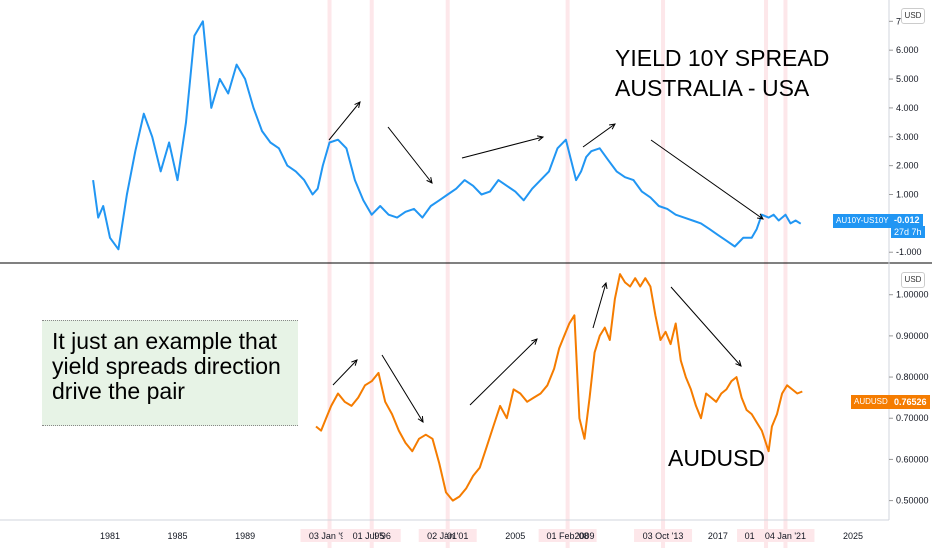 The width and height of the screenshot is (932, 550). Describe the element at coordinates (716, 458) in the screenshot. I see `pair-annotation: AUDUSD` at that location.